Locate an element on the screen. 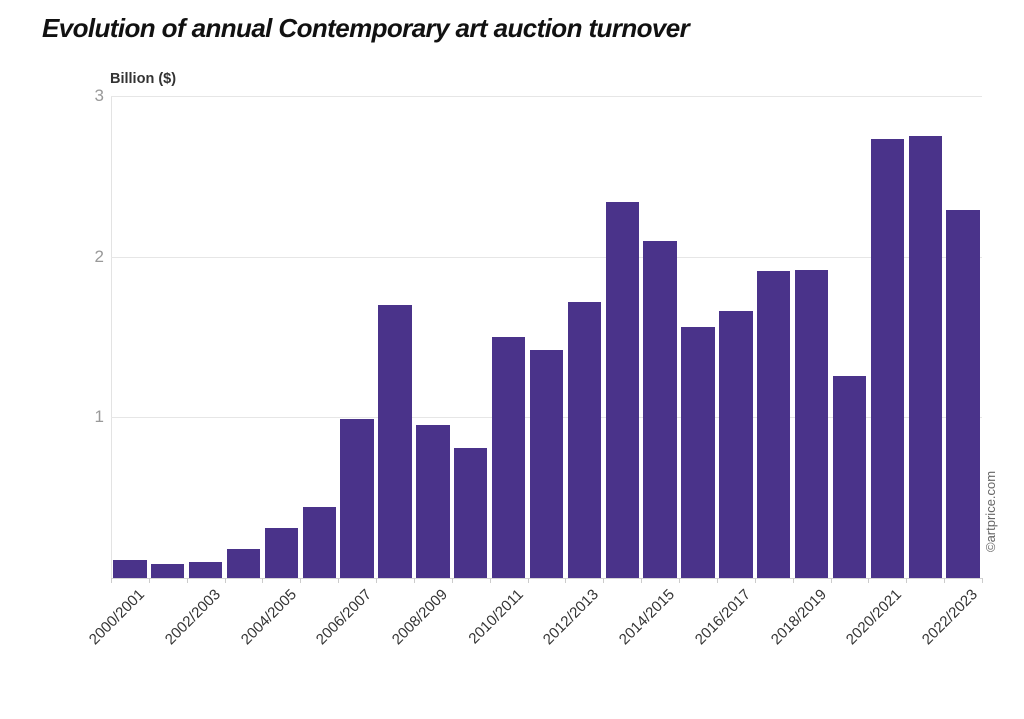 The height and width of the screenshot is (719, 1024). gridline-y2 is located at coordinates (546, 257).